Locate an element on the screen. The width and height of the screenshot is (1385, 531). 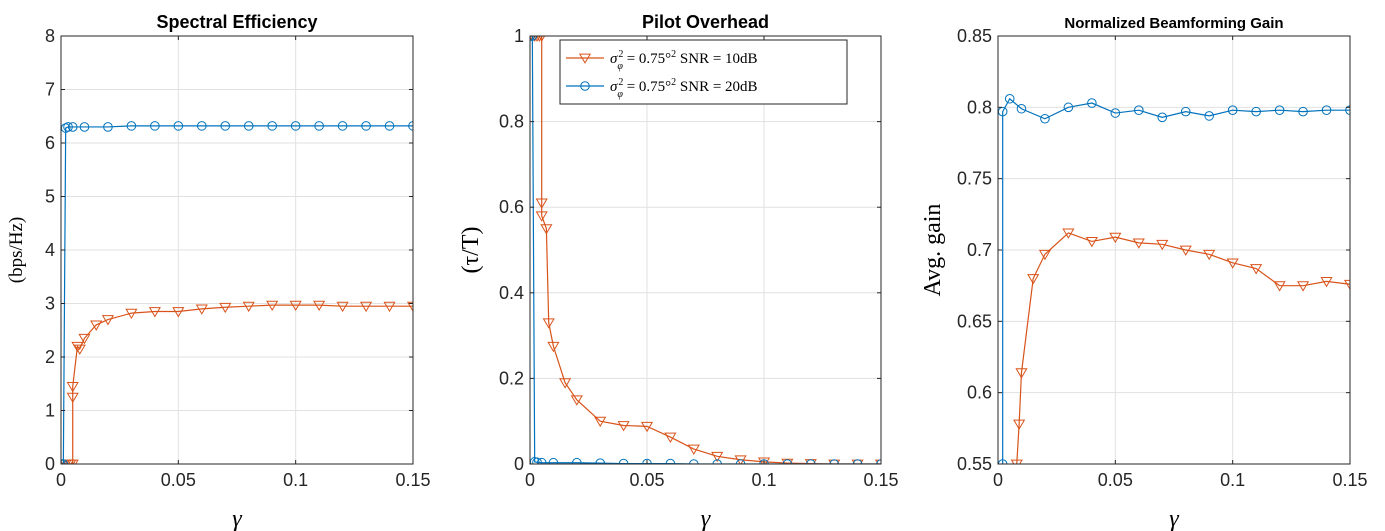
legend-text-part: SNR = 10dB is located at coordinates (716, 59).